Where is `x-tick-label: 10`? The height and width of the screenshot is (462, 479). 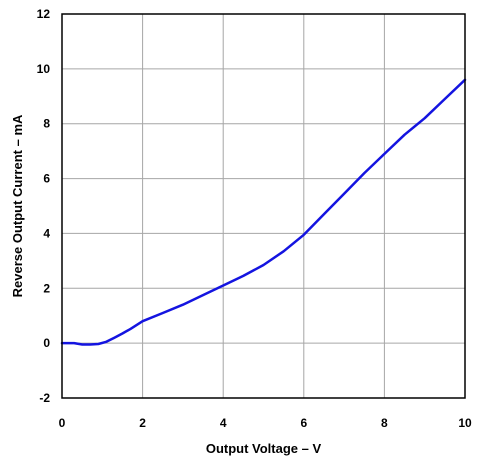
x-tick-label: 10 is located at coordinates (465, 423).